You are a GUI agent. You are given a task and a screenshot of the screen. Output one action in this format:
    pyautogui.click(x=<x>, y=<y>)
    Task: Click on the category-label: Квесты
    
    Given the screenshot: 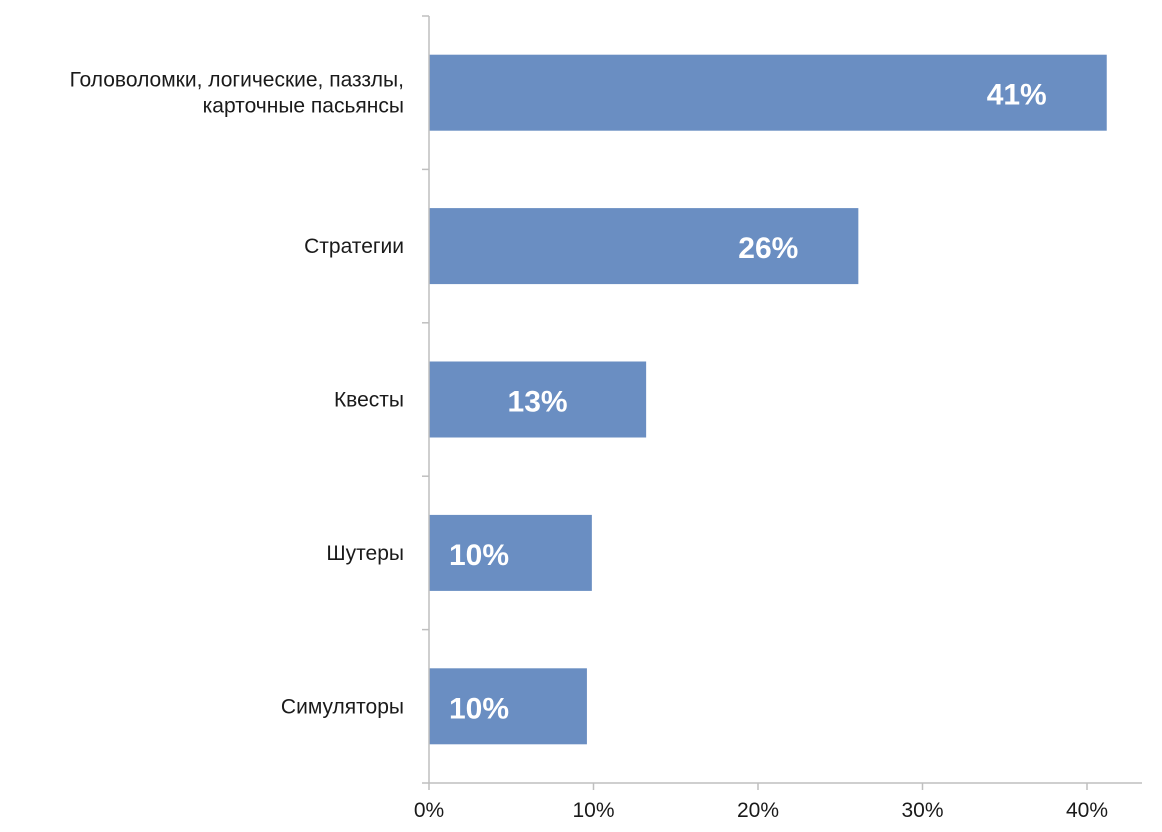 What is the action you would take?
    pyautogui.click(x=369, y=400)
    